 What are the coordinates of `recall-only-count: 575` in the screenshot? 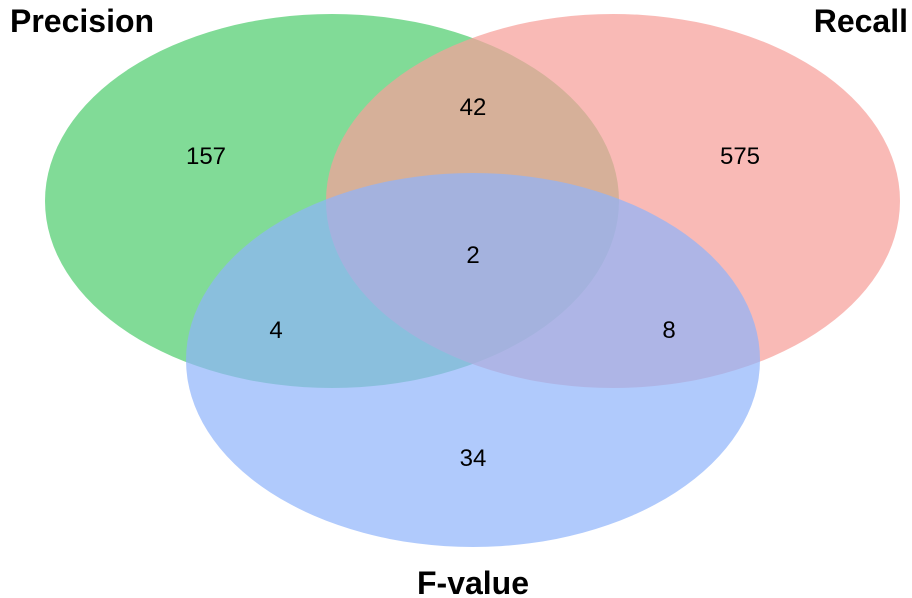 It's located at (740, 156).